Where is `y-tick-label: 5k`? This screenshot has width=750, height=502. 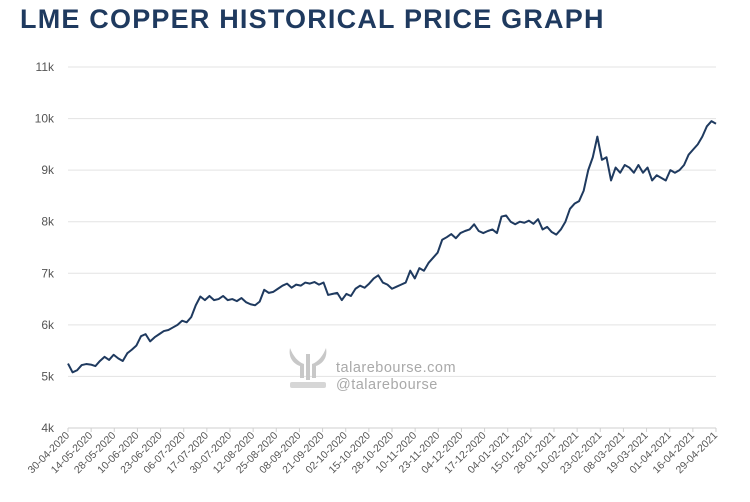
y-tick-label: 5k is located at coordinates (48, 376).